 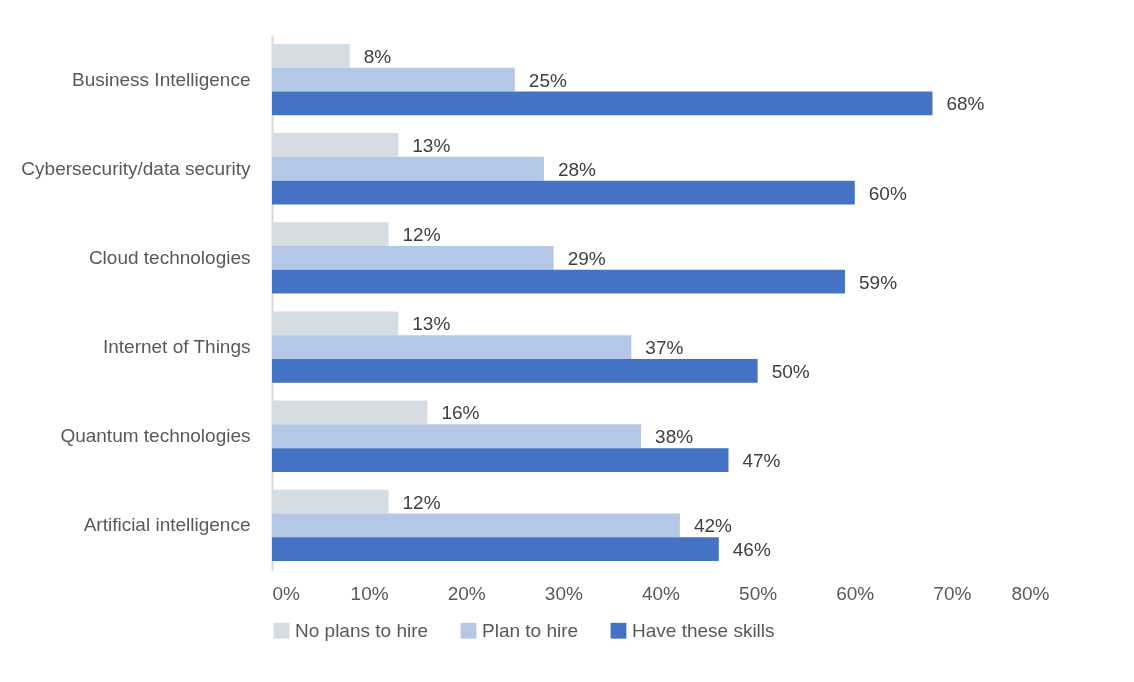 I want to click on data-label: 46%, so click(x=751, y=550).